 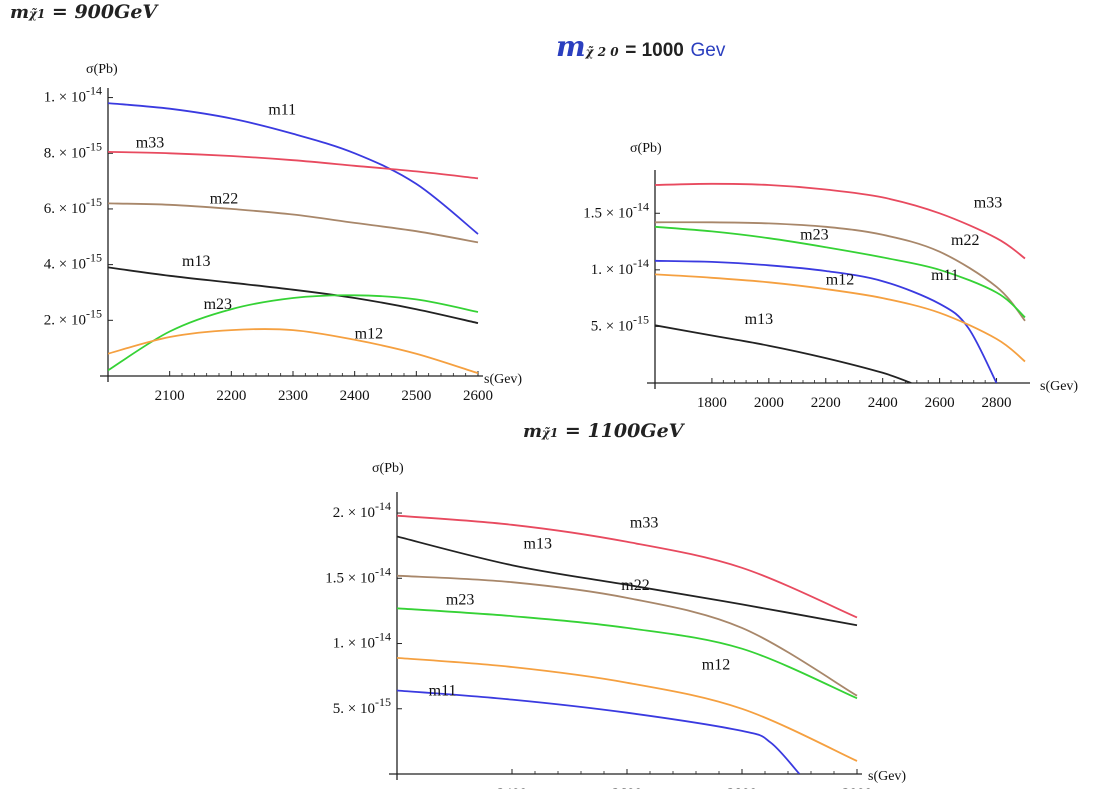 I want to click on x-tick-label: 2300, so click(x=293, y=396).